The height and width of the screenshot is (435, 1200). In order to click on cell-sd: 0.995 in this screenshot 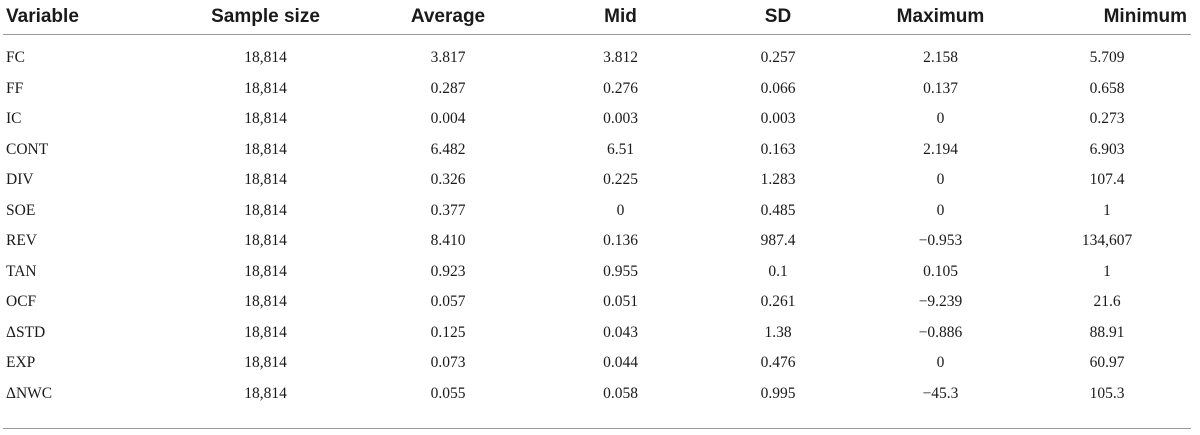, I will do `click(778, 393)`.